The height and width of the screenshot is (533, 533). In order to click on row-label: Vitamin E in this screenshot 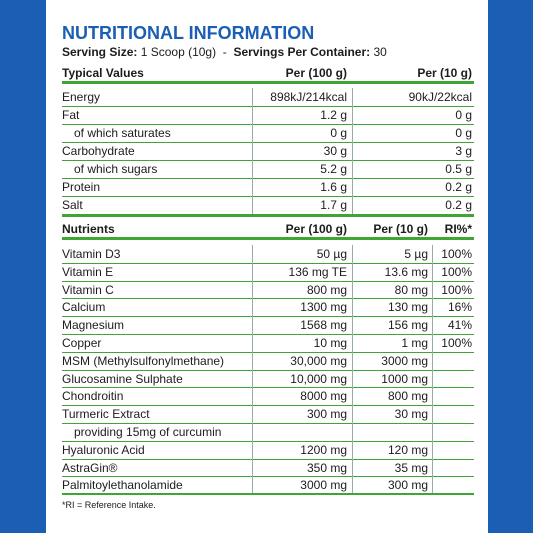, I will do `click(88, 271)`.